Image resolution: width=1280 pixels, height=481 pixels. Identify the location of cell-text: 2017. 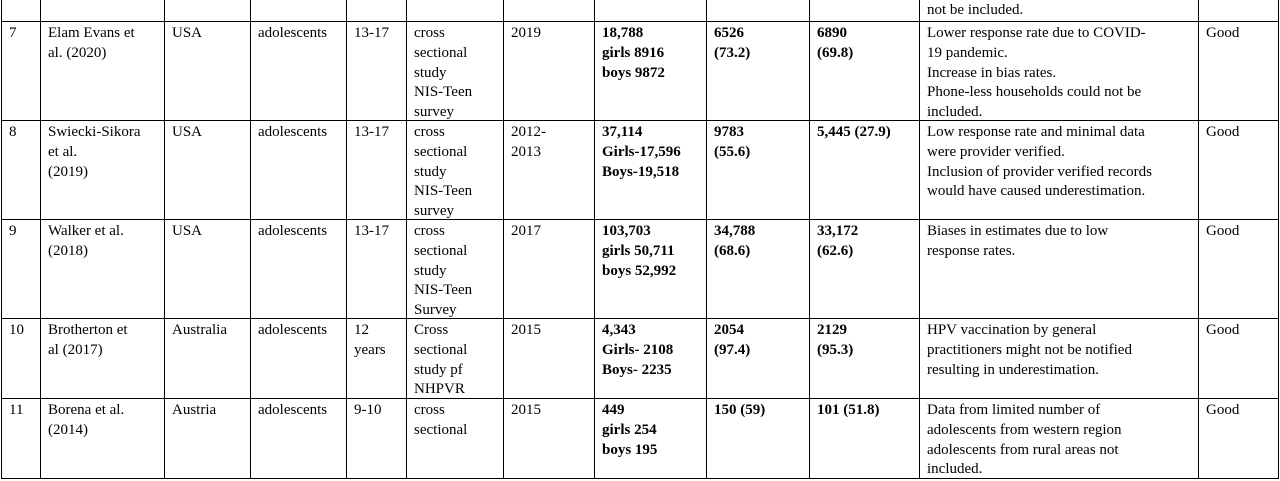
(526, 231).